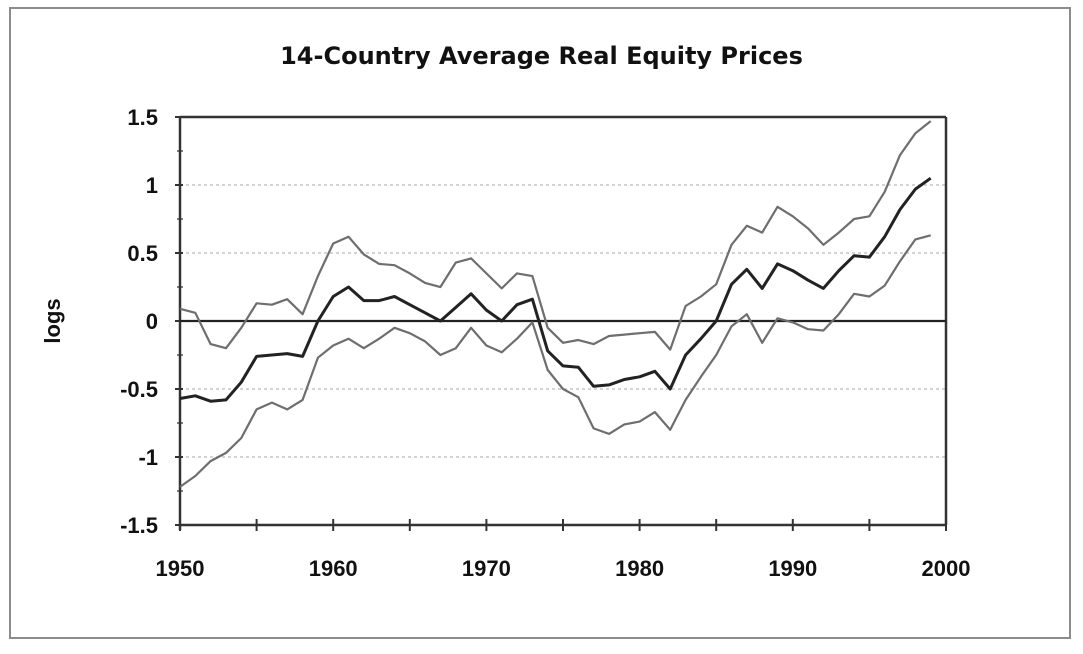 This screenshot has width=1083, height=654. Describe the element at coordinates (152, 321) in the screenshot. I see `y-tick-label: 0` at that location.